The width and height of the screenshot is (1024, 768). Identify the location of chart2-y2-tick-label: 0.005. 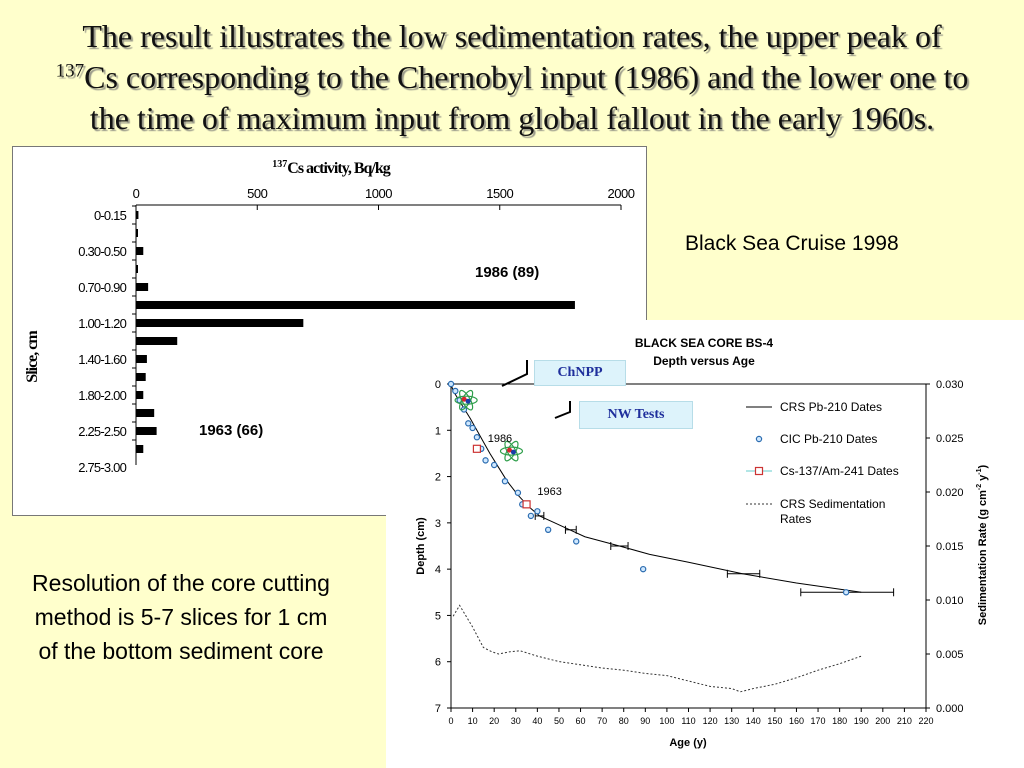
(950, 655).